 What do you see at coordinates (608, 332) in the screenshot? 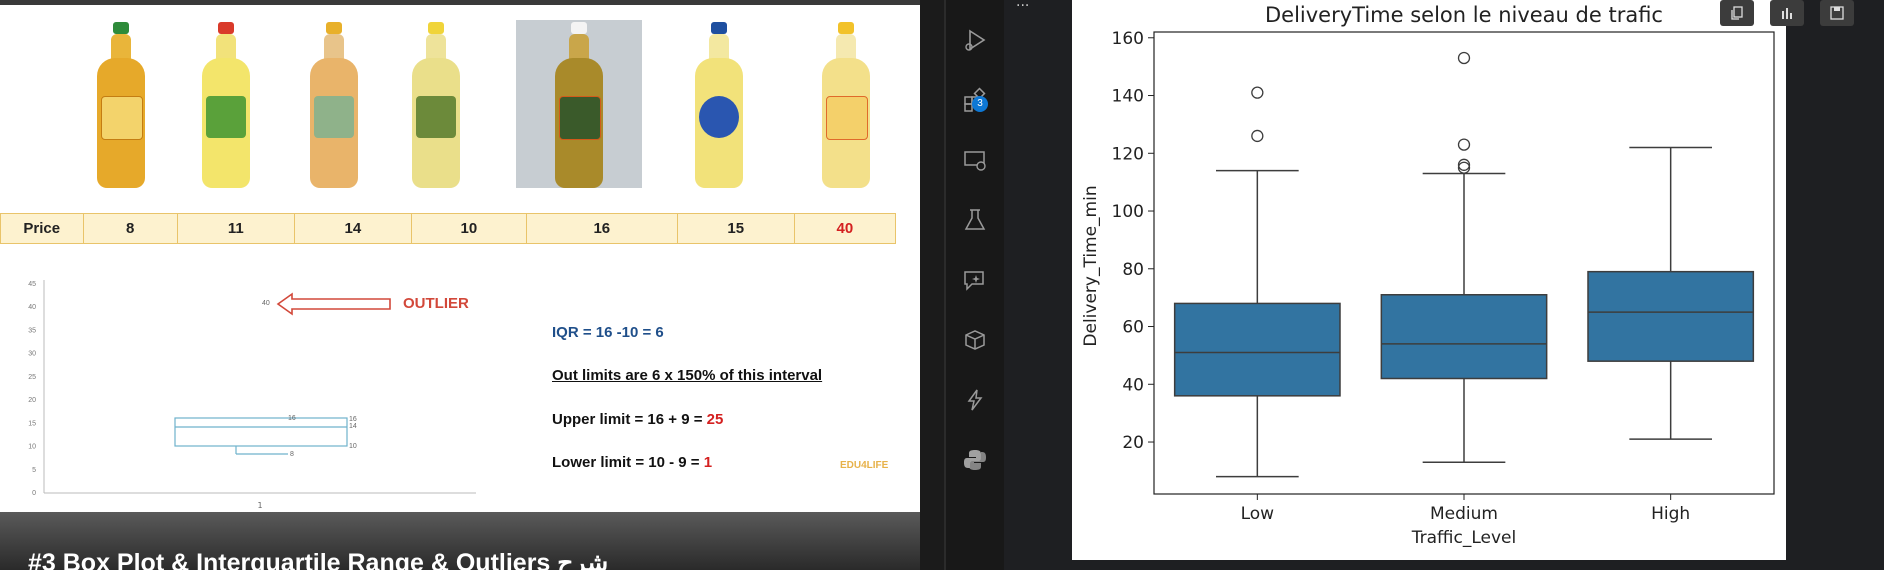
I see `iqr-note: IQR = 16 -10 = 6` at bounding box center [608, 332].